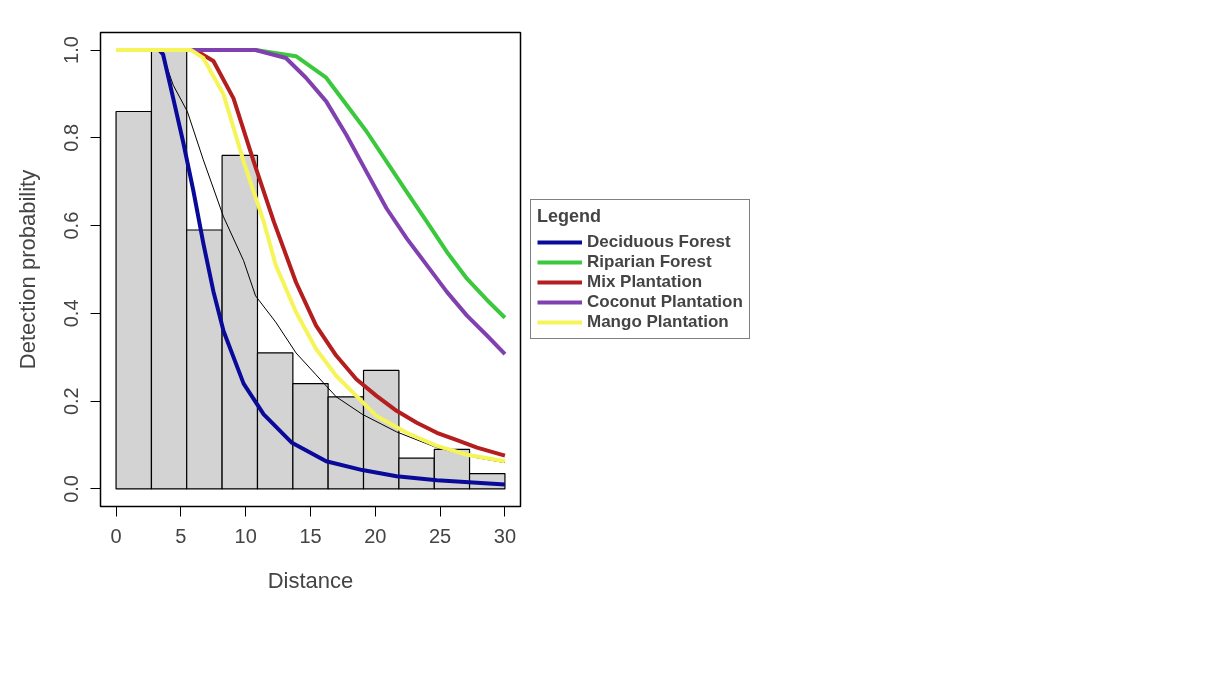 Image resolution: width=1221 pixels, height=682 pixels. I want to click on x-tick-label: 30, so click(505, 535).